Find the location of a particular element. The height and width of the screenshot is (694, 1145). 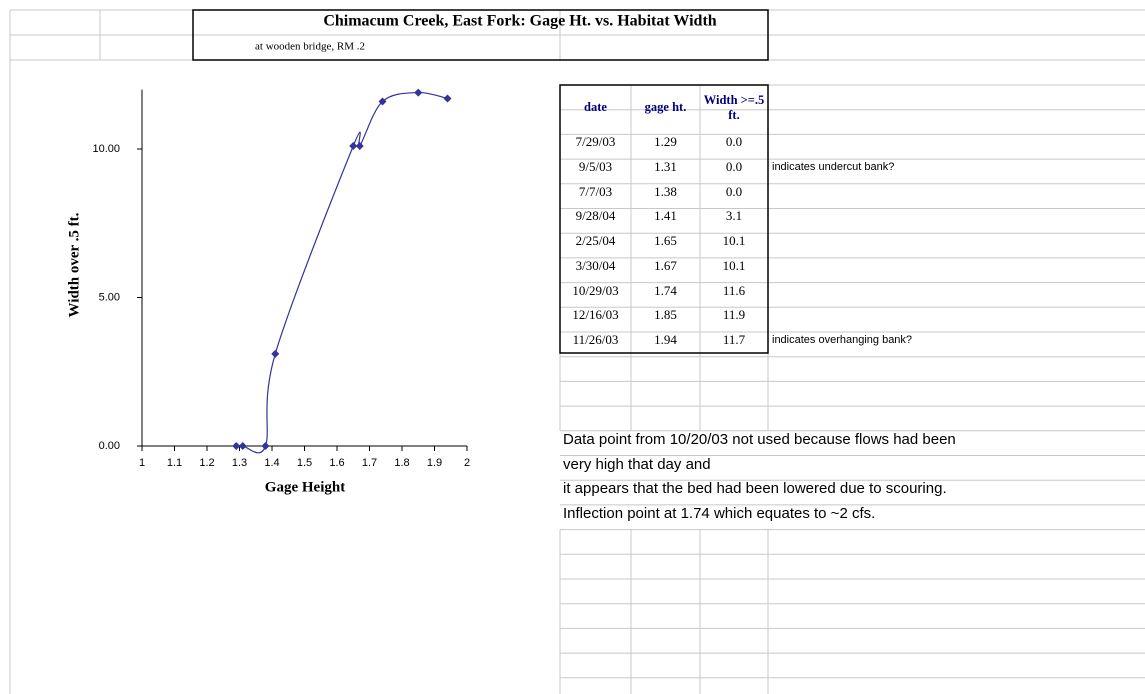

y-axis-title: Width over .5 ft. is located at coordinates (74, 264).